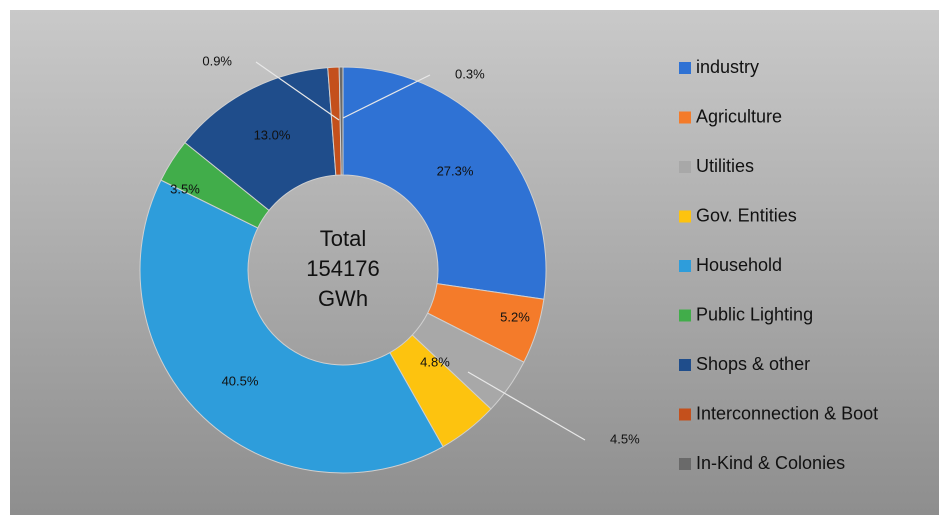  I want to click on data-label: 27.3%, so click(455, 170).